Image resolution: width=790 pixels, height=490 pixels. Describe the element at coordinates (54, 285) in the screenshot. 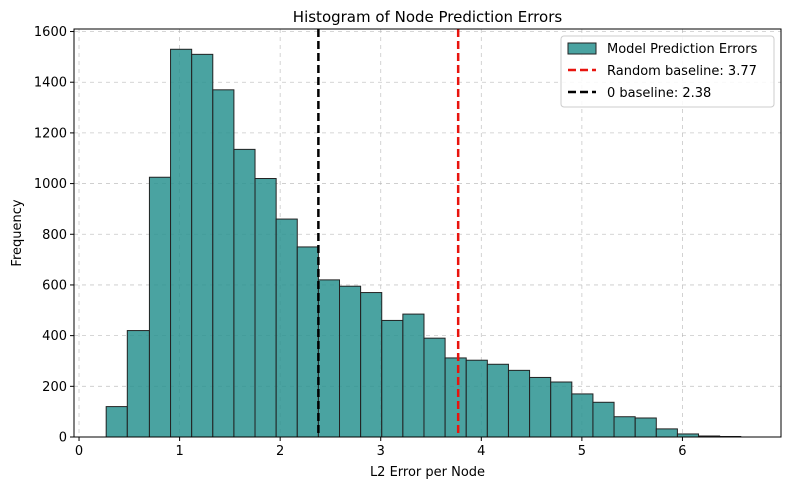

I see `y-tick-label: 600` at that location.